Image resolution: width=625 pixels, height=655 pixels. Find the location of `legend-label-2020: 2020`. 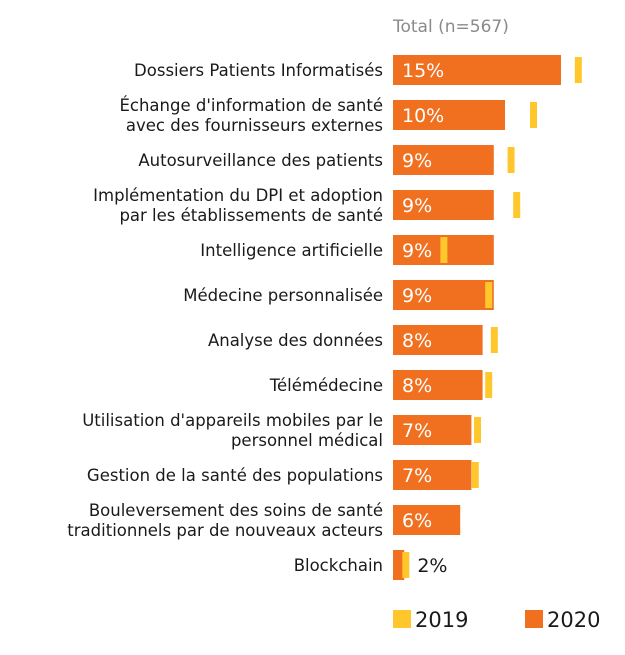

legend-label-2020: 2020 is located at coordinates (573, 620).